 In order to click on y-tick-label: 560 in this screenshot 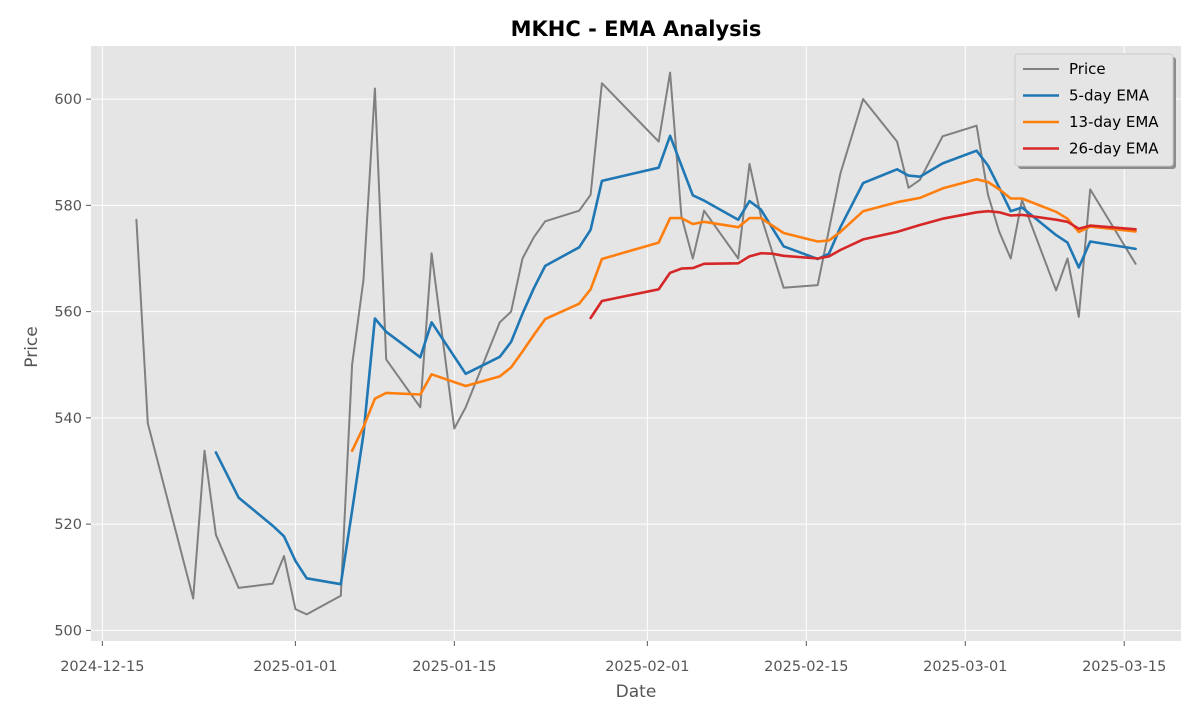, I will do `click(68, 313)`.